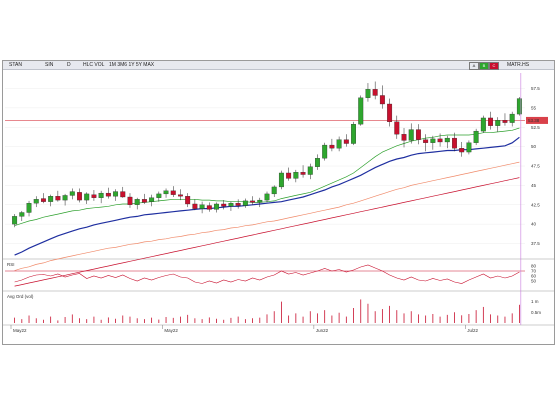 The image size is (555, 400). Describe the element at coordinates (518, 65) in the screenshot. I see `right-label: MATR.HS` at that location.